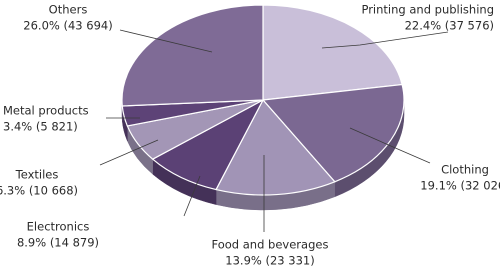 This screenshot has height=269, width=500. What do you see at coordinates (465, 170) in the screenshot?
I see `slice-label: Clothing` at bounding box center [465, 170].